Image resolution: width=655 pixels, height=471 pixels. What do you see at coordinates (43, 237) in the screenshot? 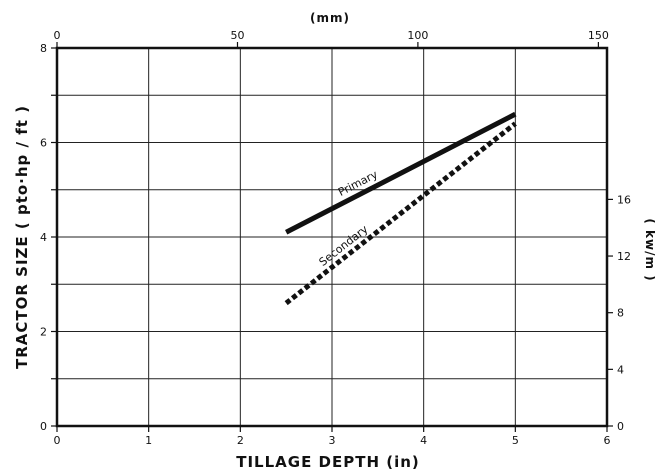
I see `y-tick-label: 4` at bounding box center [43, 237].